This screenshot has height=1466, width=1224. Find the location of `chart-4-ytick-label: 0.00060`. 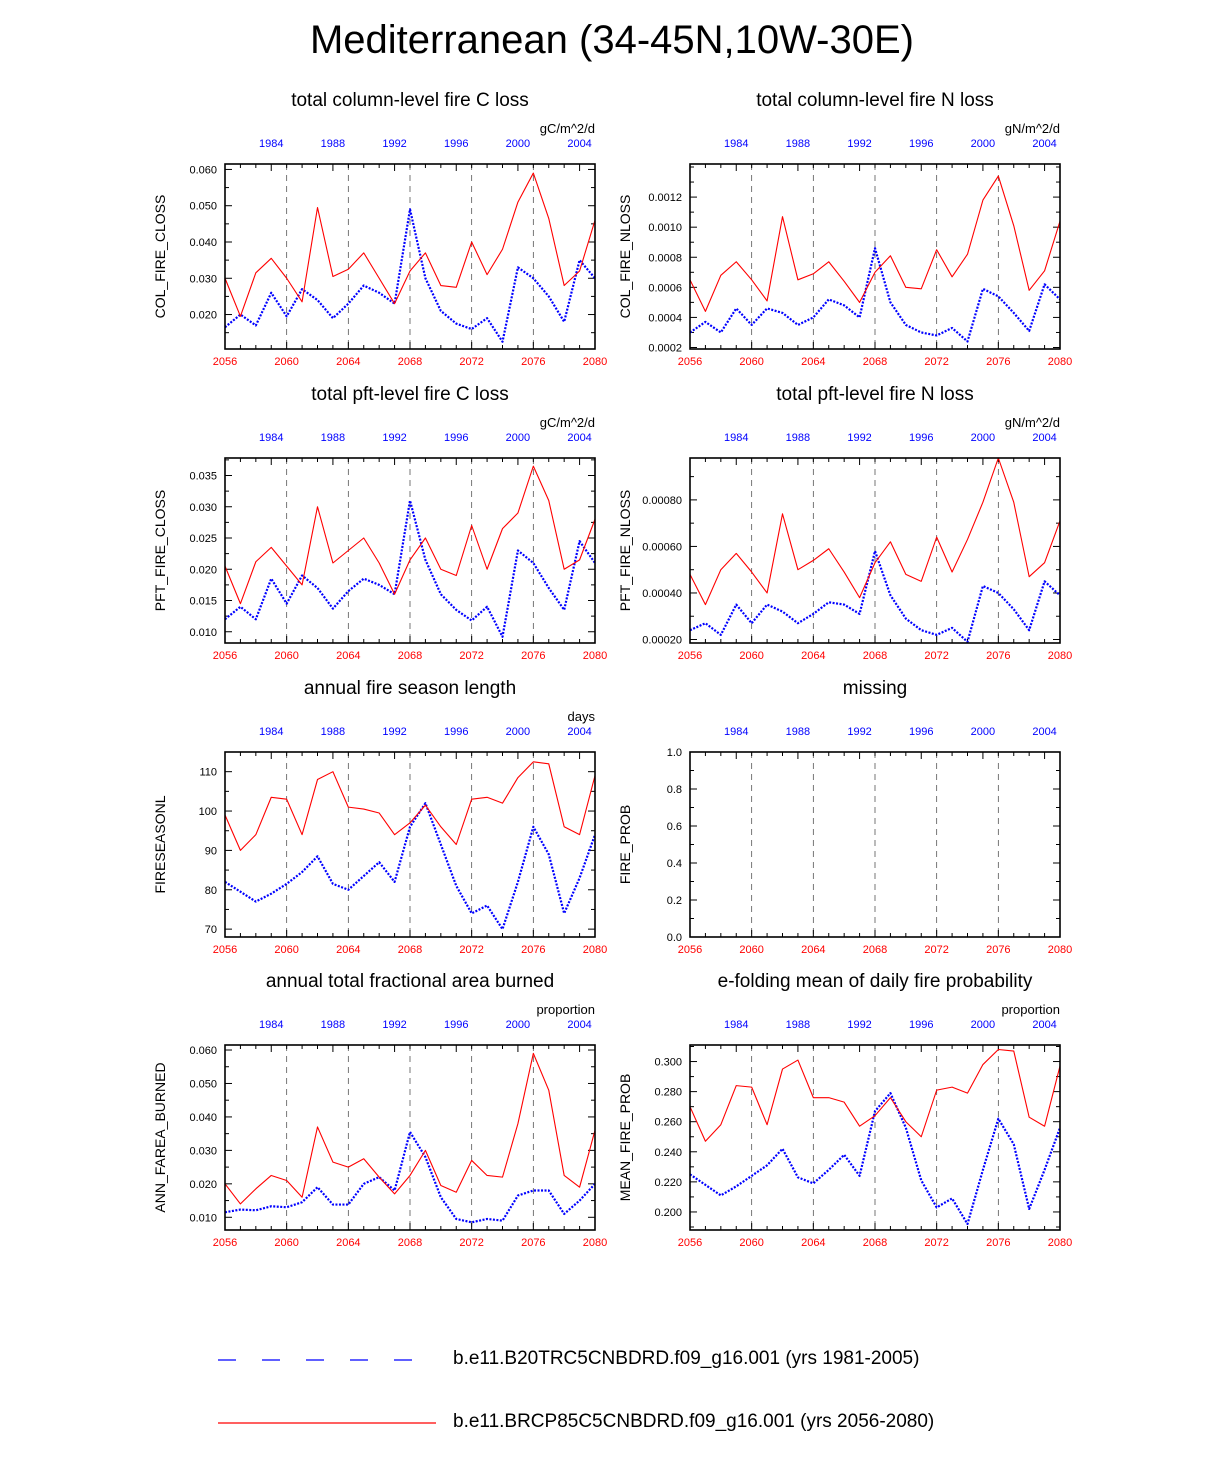

chart-4-ytick-label: 0.00060 is located at coordinates (662, 547).